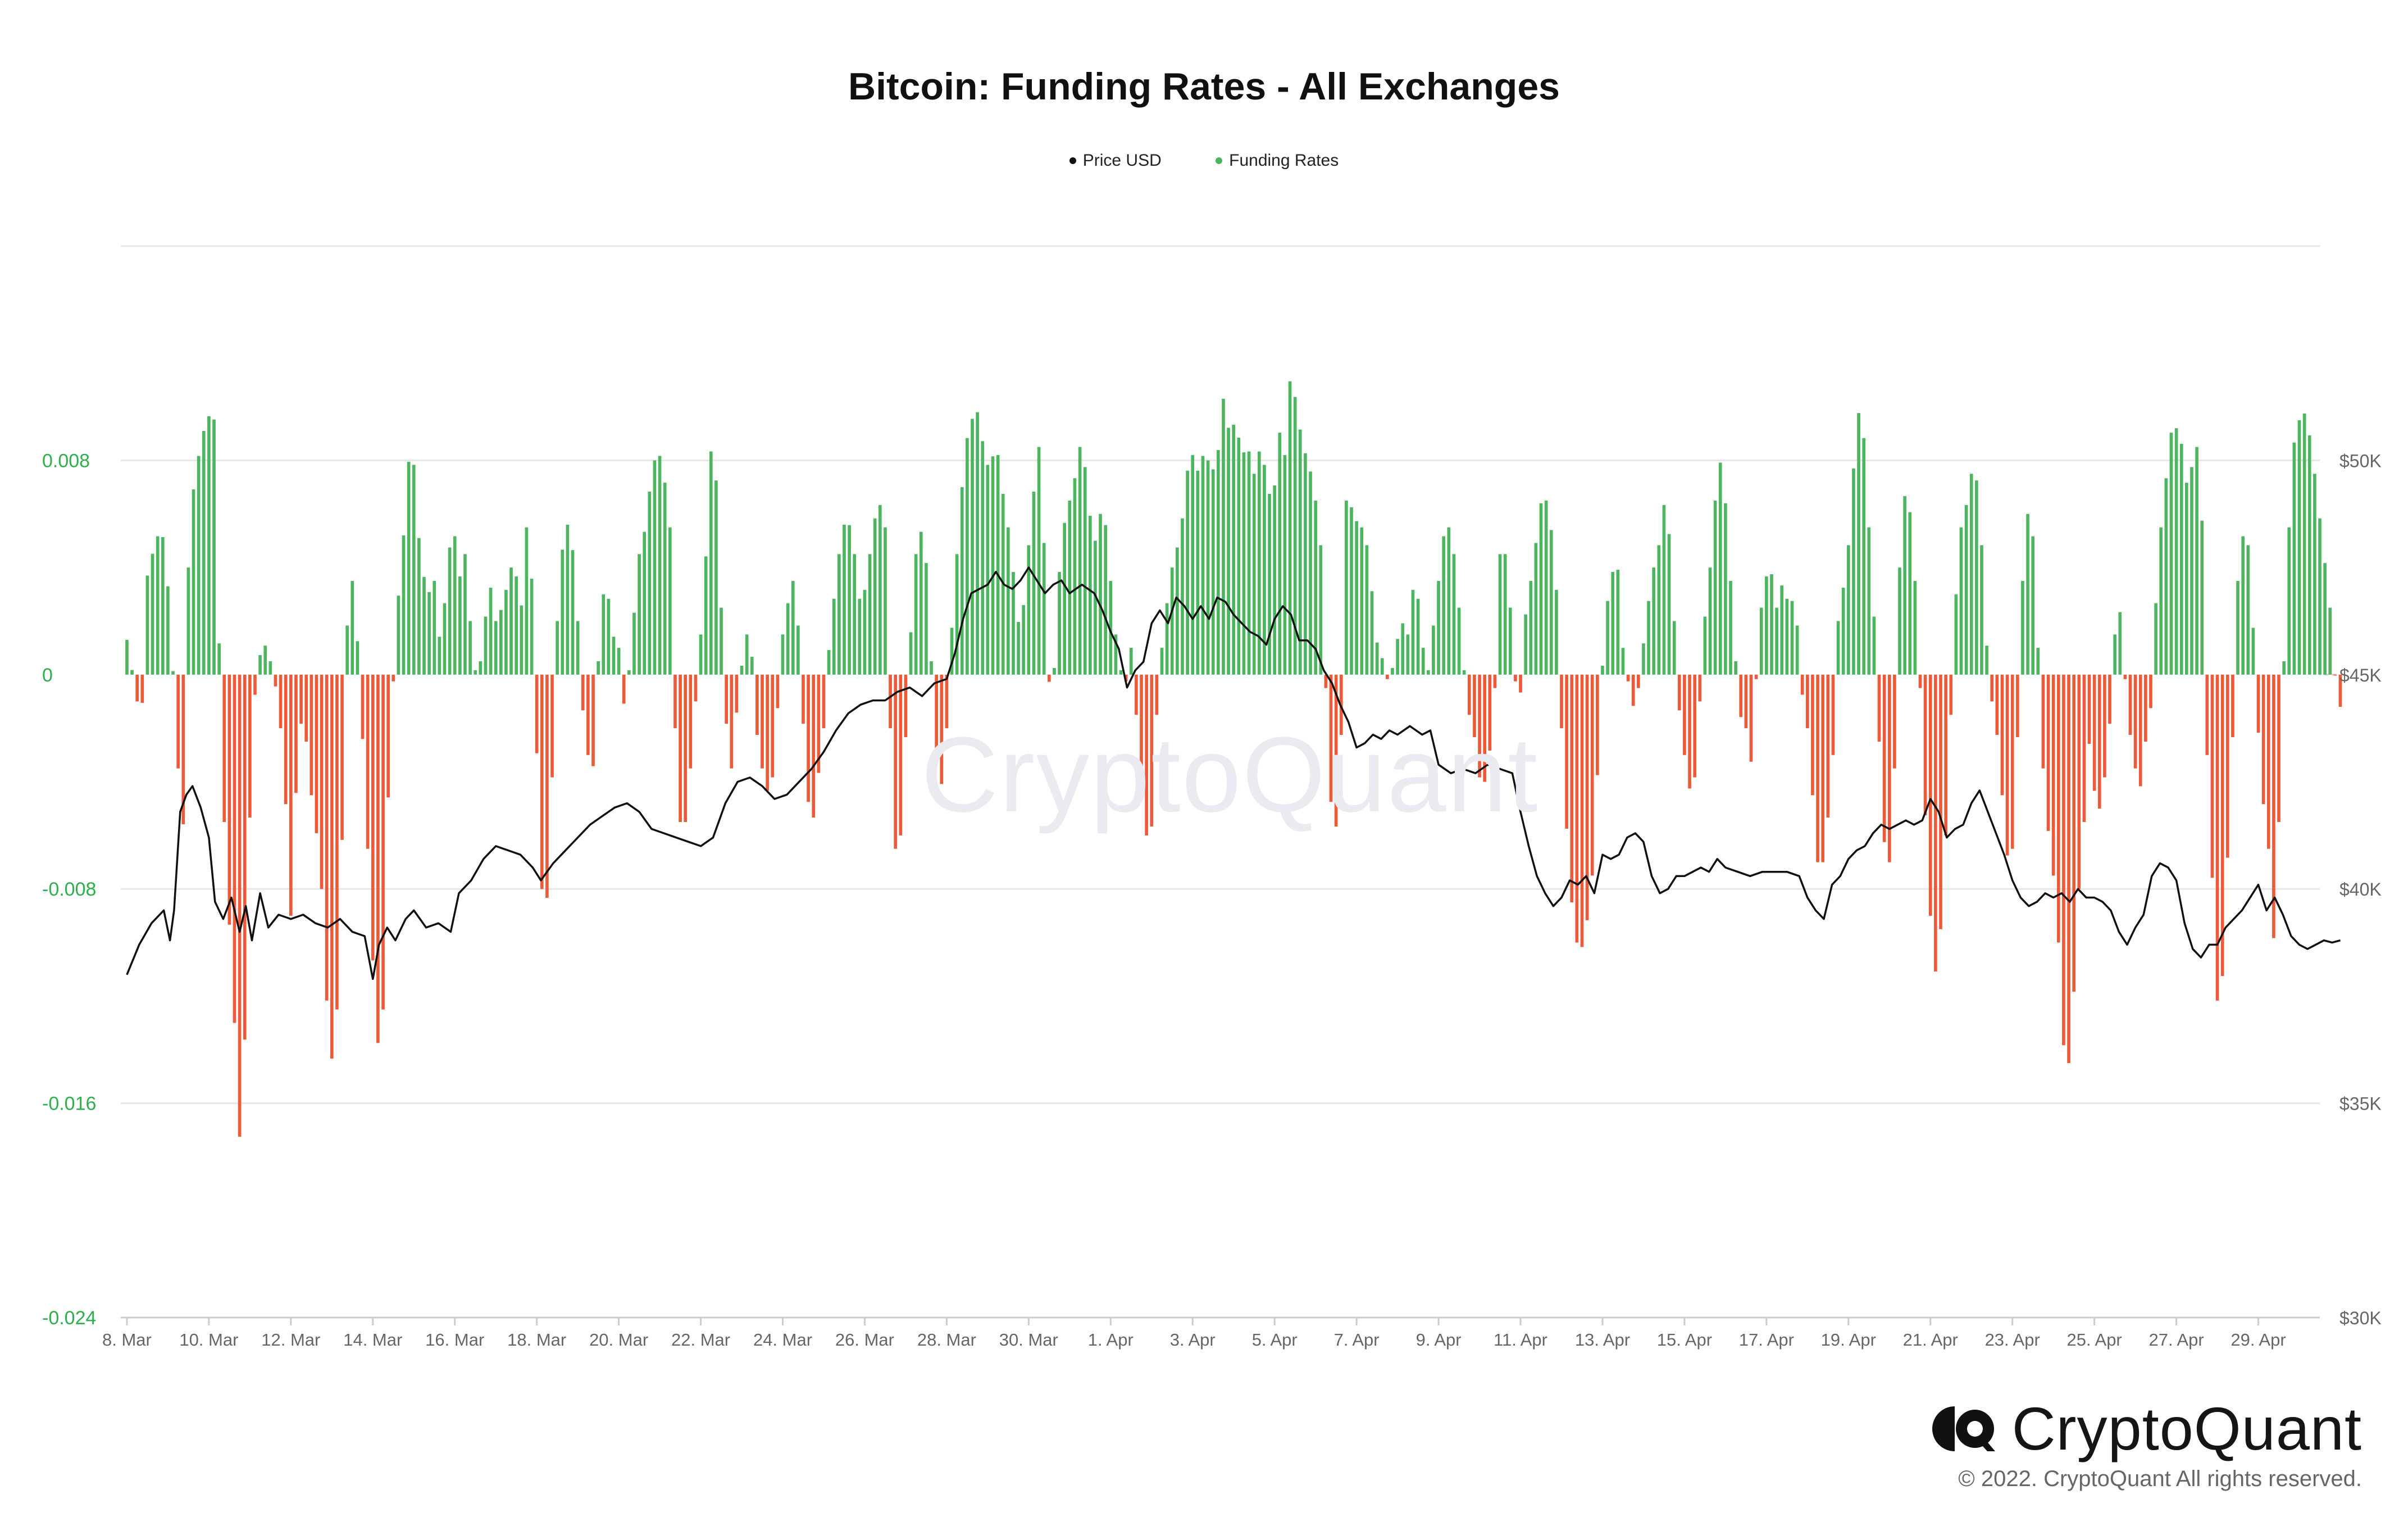  Describe the element at coordinates (1930, 1340) in the screenshot. I see `x-tick-label: 21. Apr` at that location.